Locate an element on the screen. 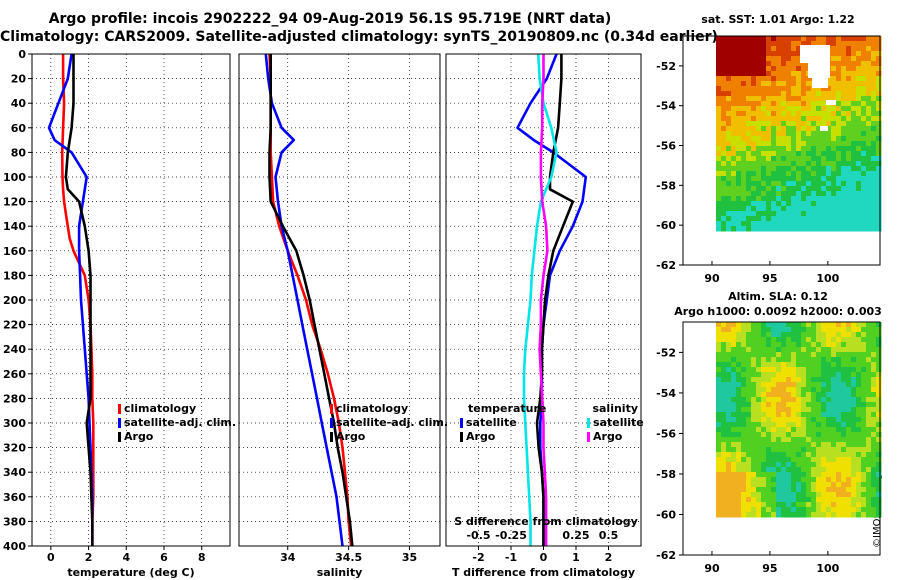 This screenshot has height=580, width=900. sla-map-title-line2: Argo h1000: 0.0092 h2000: 0.003 is located at coordinates (778, 311).